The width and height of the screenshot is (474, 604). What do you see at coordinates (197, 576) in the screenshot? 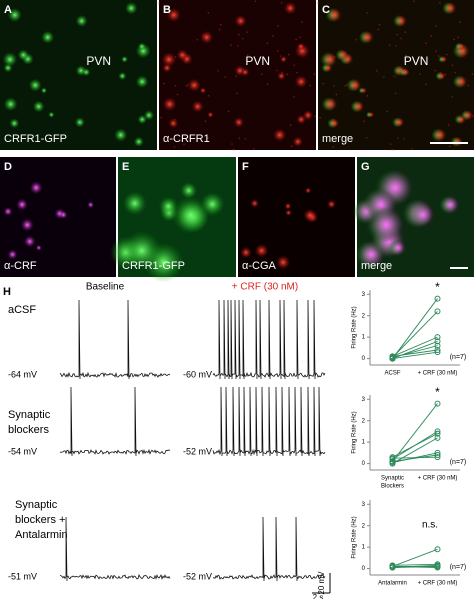
I see `vm-label: -52 mV` at bounding box center [197, 576].